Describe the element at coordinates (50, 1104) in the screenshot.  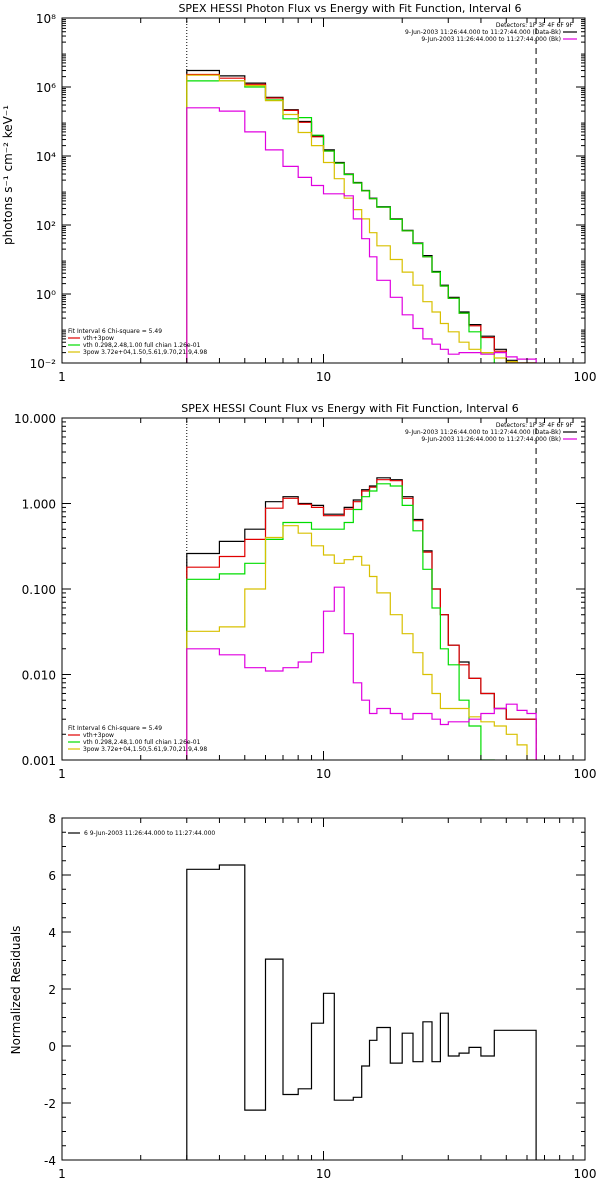
I see `y-tick-label: -2` at that location.